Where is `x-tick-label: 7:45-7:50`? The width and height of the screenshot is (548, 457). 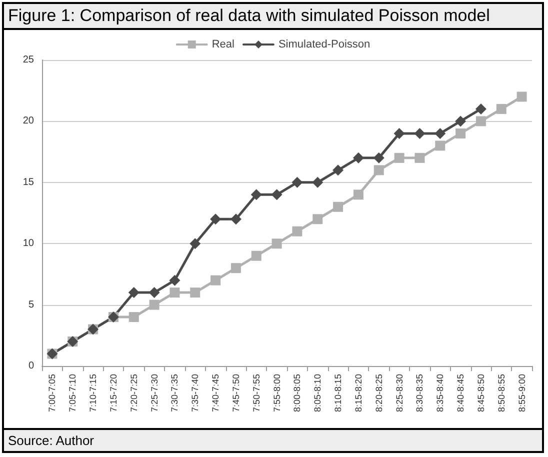 x-tick-label: 7:45-7:50 is located at coordinates (235, 393).